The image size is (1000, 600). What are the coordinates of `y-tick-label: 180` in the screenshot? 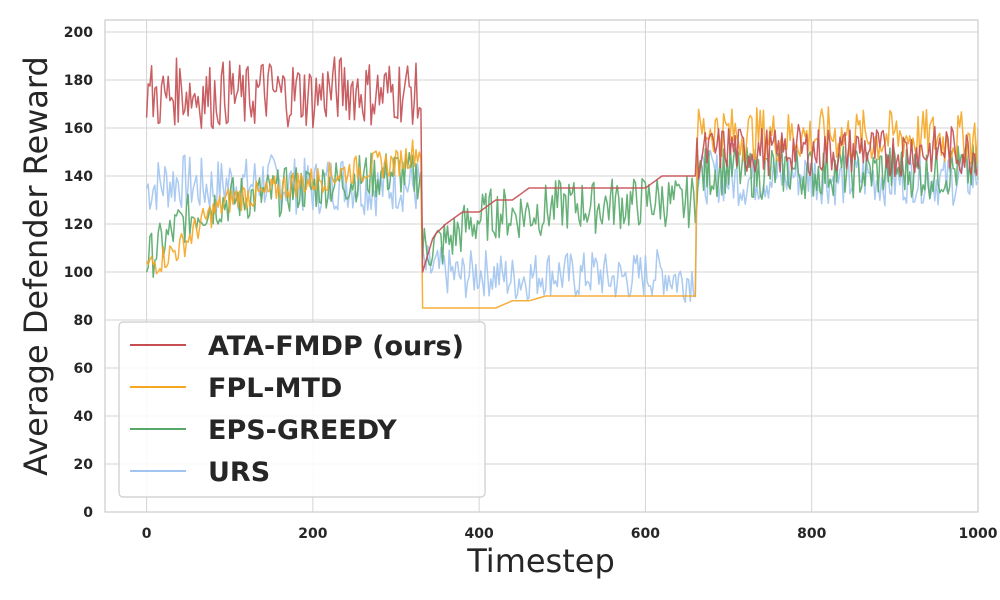 It's located at (78, 81).